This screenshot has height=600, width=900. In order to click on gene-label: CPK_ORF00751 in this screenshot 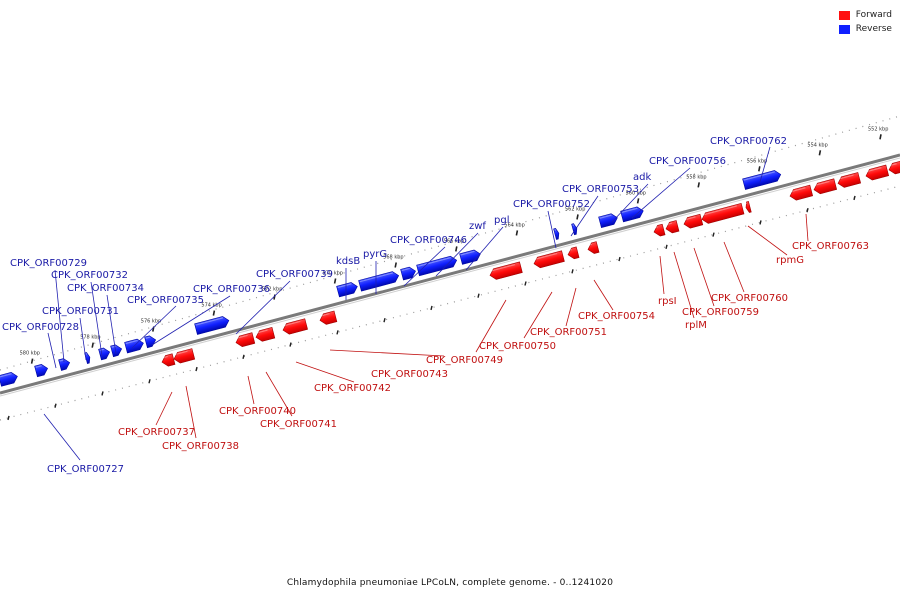, I will do `click(568, 332)`.